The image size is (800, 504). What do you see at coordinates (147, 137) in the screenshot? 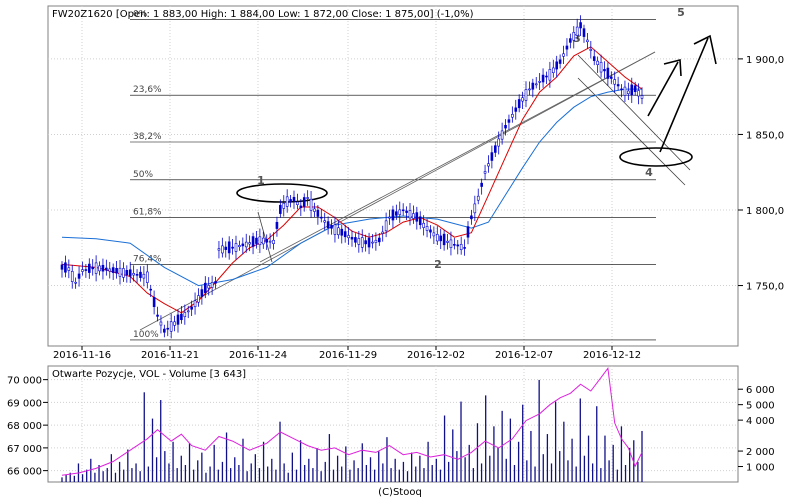
I see `fib-level-label: 38,2%` at bounding box center [147, 137].